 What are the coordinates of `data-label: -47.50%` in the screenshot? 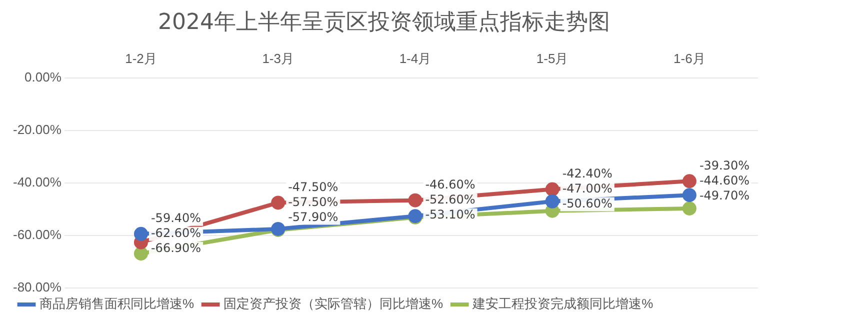 It's located at (313, 187).